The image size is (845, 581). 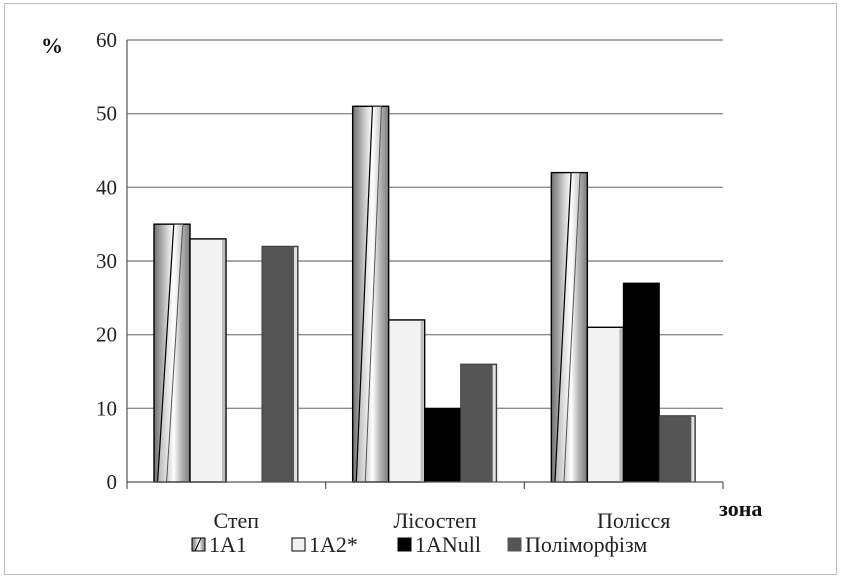 What do you see at coordinates (333, 544) in the screenshot?
I see `legend-label: 1A2*` at bounding box center [333, 544].